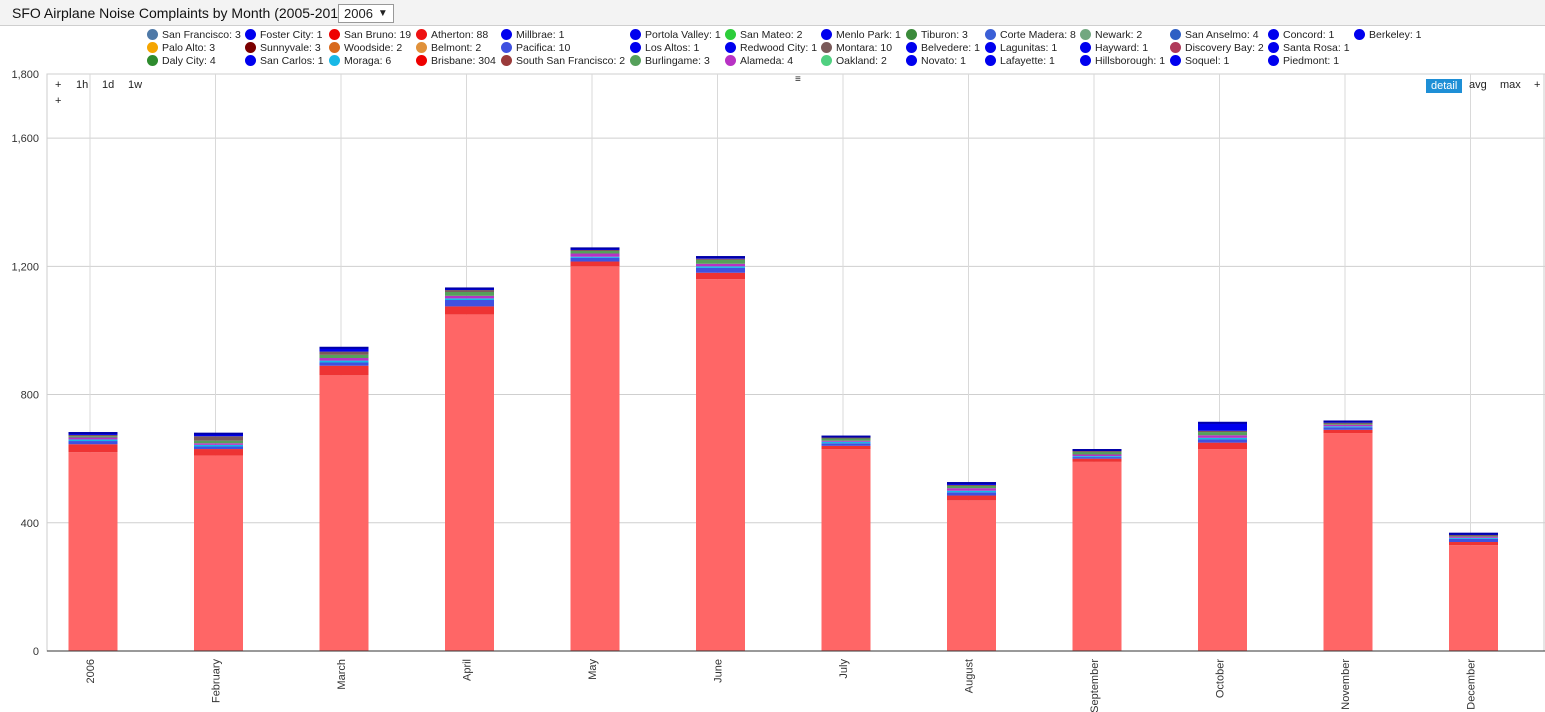 This screenshot has width=1545, height=712. What do you see at coordinates (1346, 684) in the screenshot?
I see `x-tick-label: November` at bounding box center [1346, 684].